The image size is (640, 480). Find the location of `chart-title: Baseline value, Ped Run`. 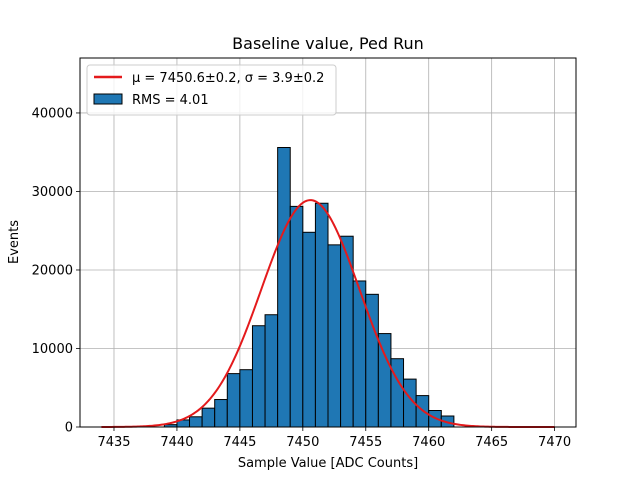

chart-title: Baseline value, Ped Run is located at coordinates (328, 43).